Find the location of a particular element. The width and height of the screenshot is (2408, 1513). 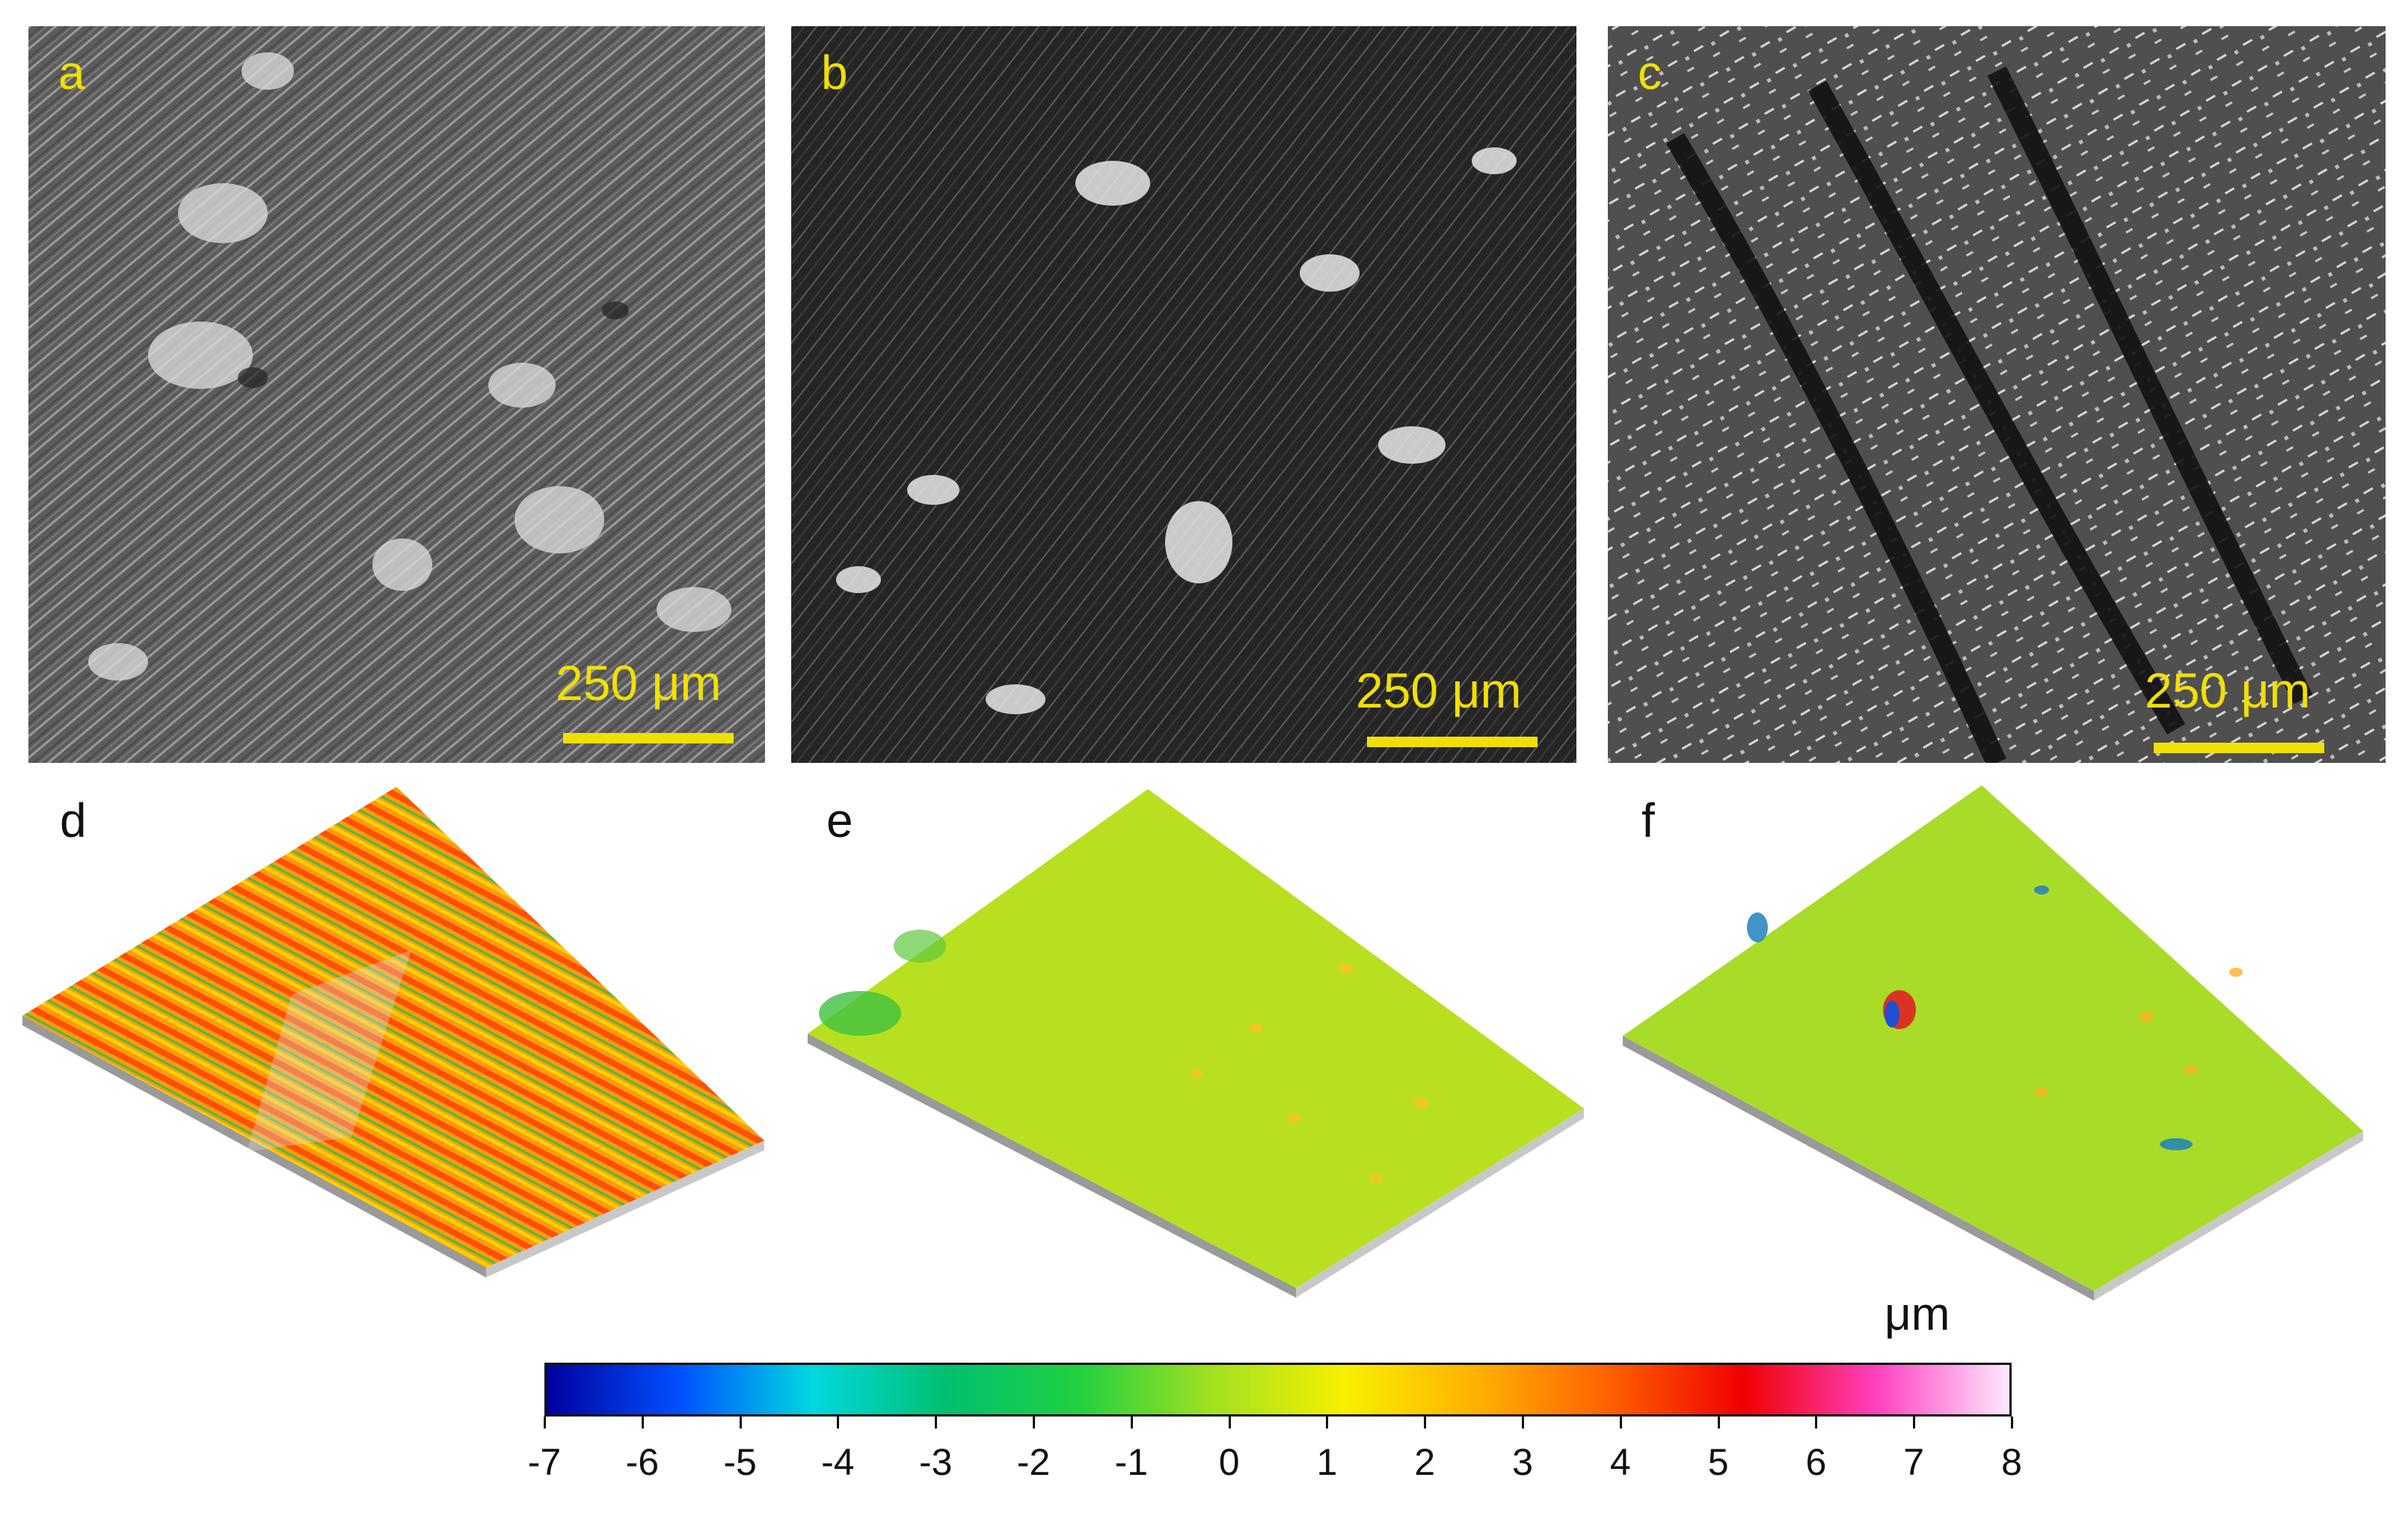

colorbar-gradient is located at coordinates (1278, 1389).